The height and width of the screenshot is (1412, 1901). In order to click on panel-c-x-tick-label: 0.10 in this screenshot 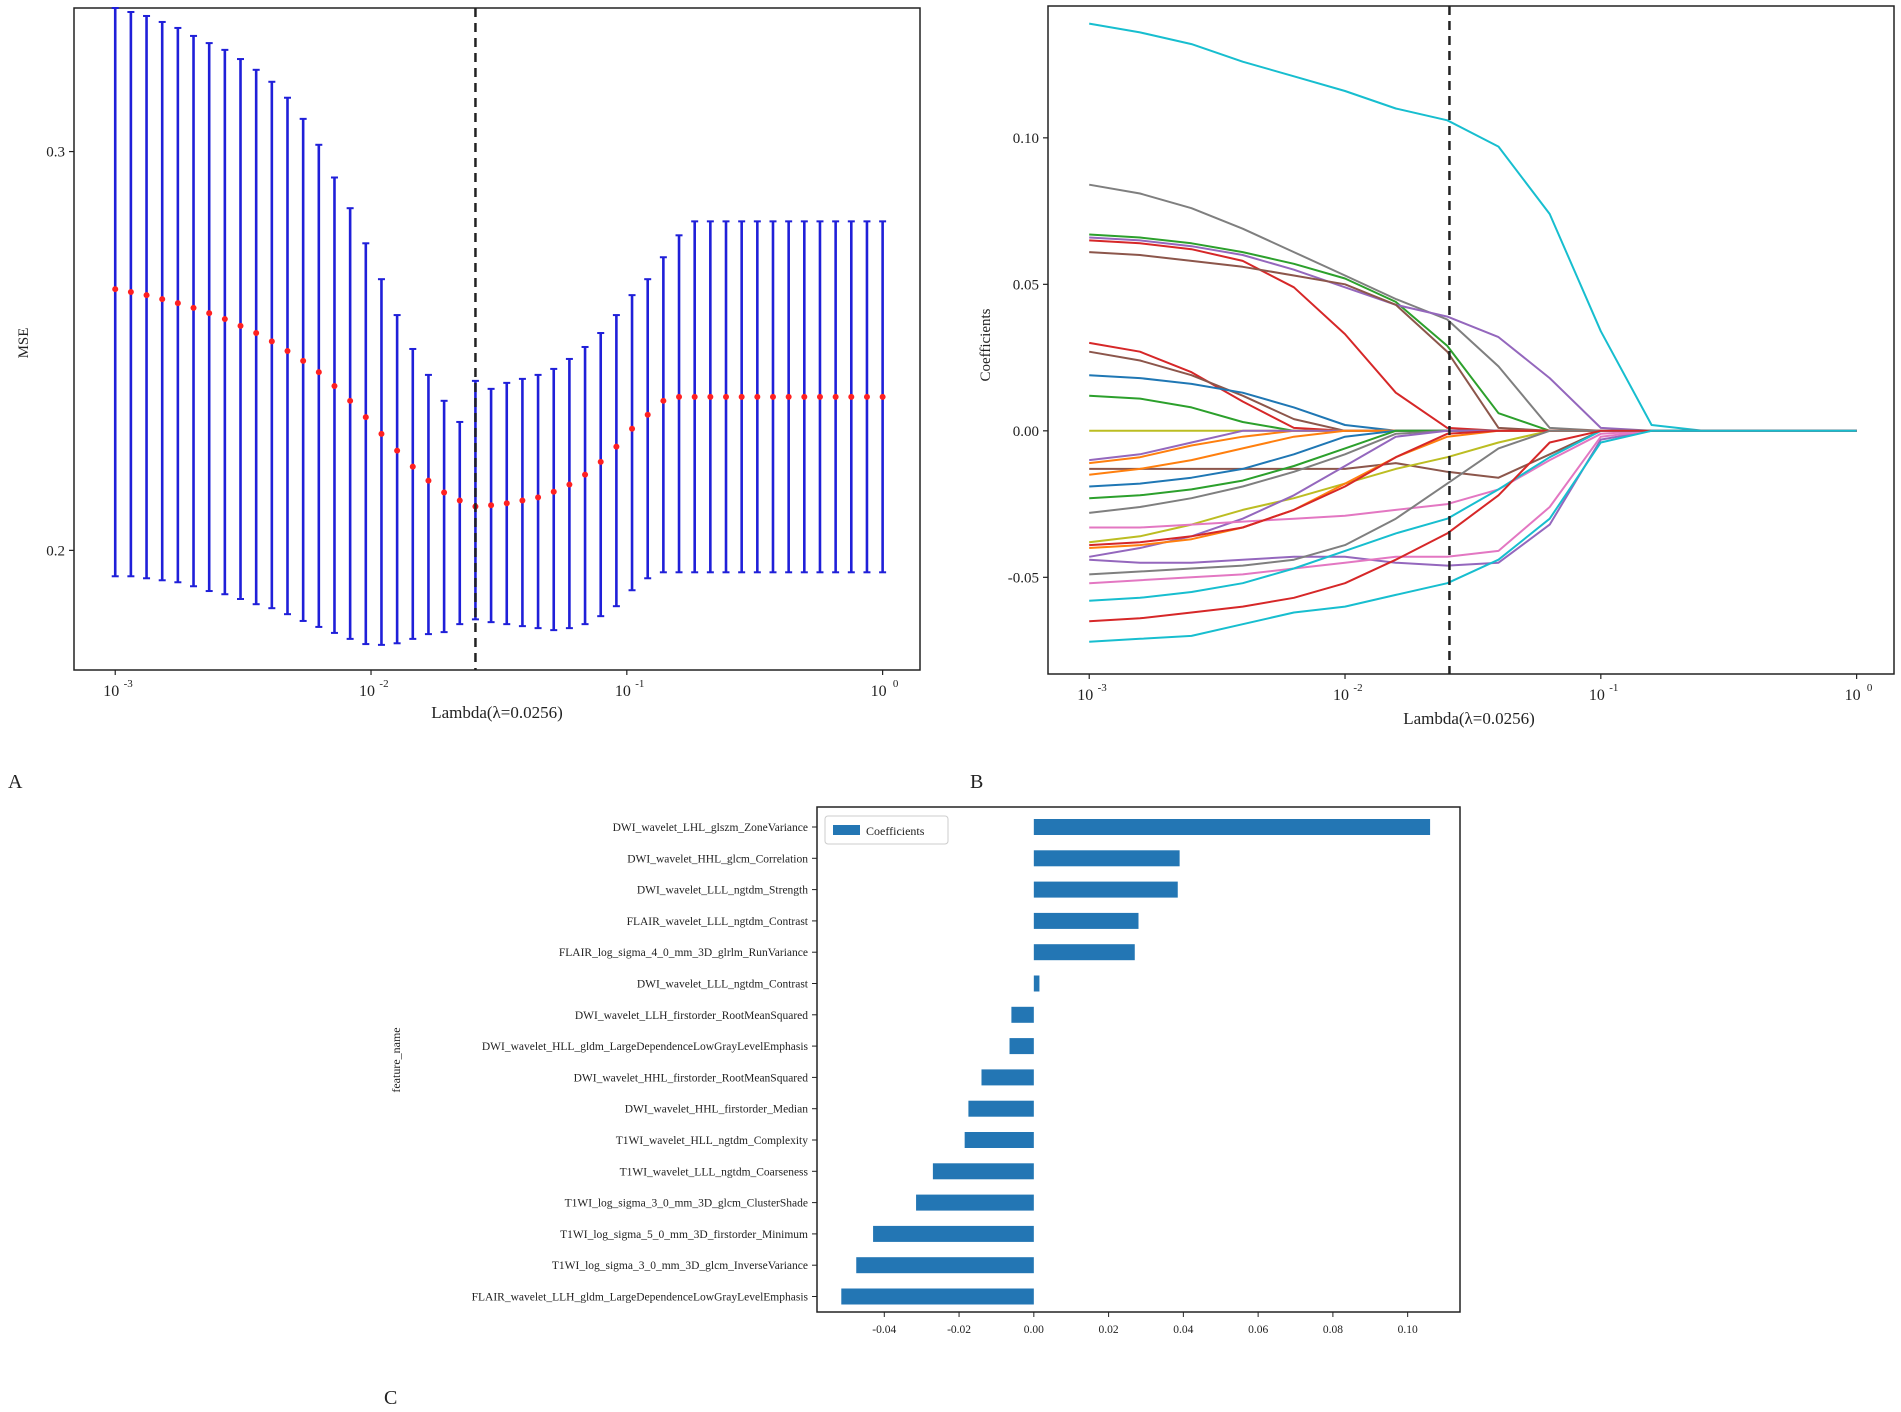, I will do `click(1408, 1330)`.